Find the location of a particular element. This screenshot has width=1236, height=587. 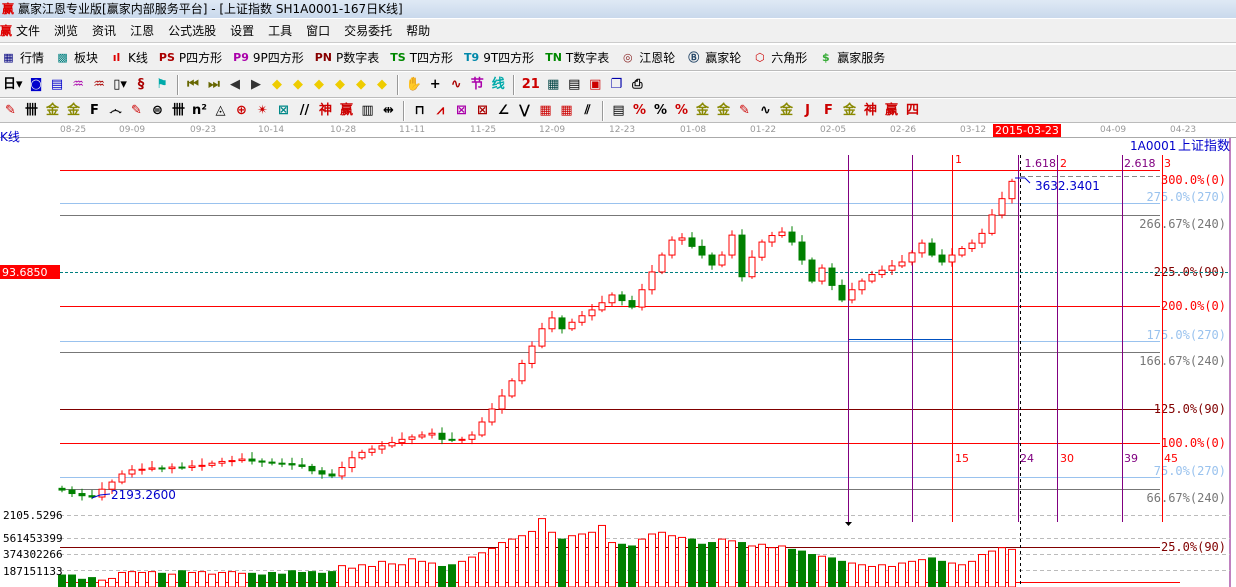

toolbar-button-kline: ıl K线 is located at coordinates (128, 57).